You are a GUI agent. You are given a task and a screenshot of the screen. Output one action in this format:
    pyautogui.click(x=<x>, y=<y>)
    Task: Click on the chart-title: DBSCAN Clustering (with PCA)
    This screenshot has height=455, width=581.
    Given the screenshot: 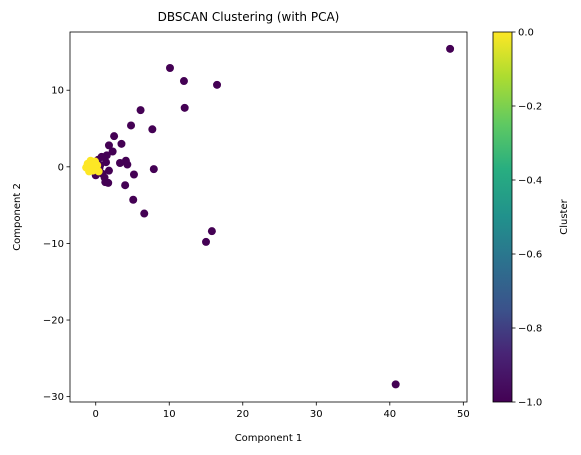 What is the action you would take?
    pyautogui.click(x=249, y=17)
    